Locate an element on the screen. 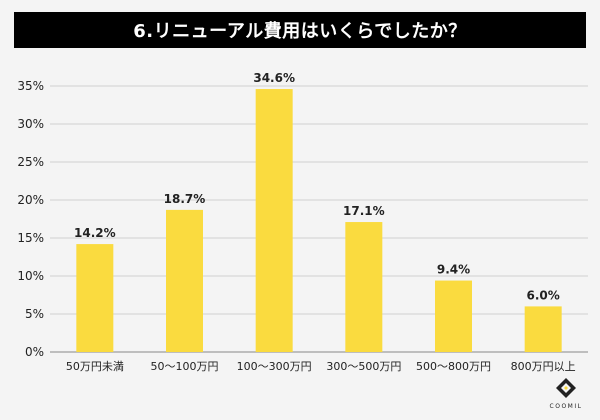 This screenshot has width=600, height=420. data-label: 14.2% is located at coordinates (95, 233).